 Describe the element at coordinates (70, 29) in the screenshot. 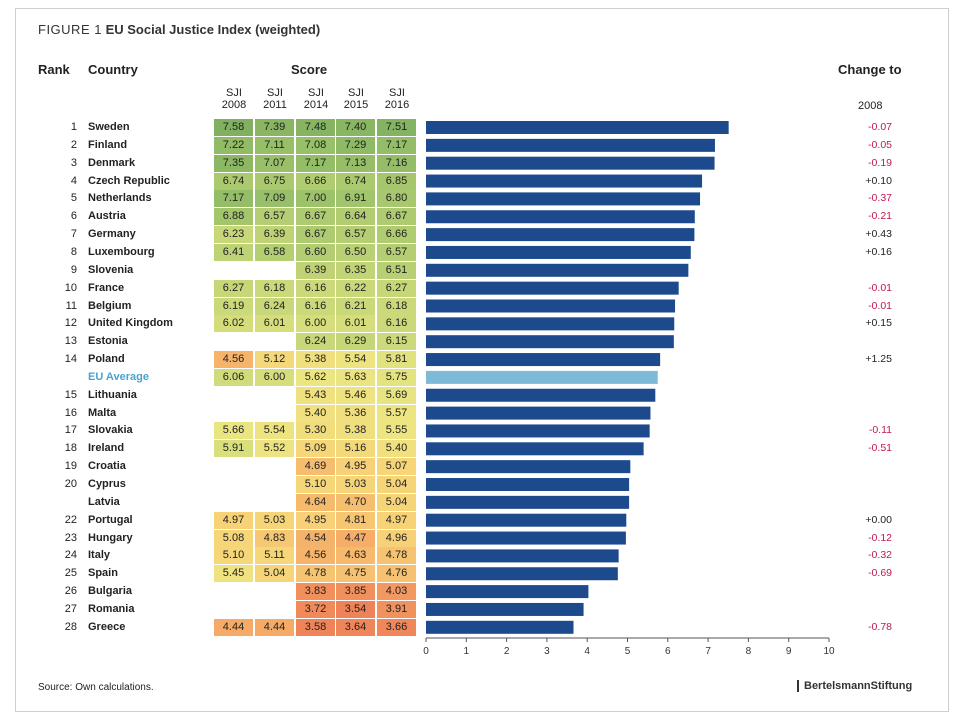

I see `figure-label: FIGURE 1` at that location.